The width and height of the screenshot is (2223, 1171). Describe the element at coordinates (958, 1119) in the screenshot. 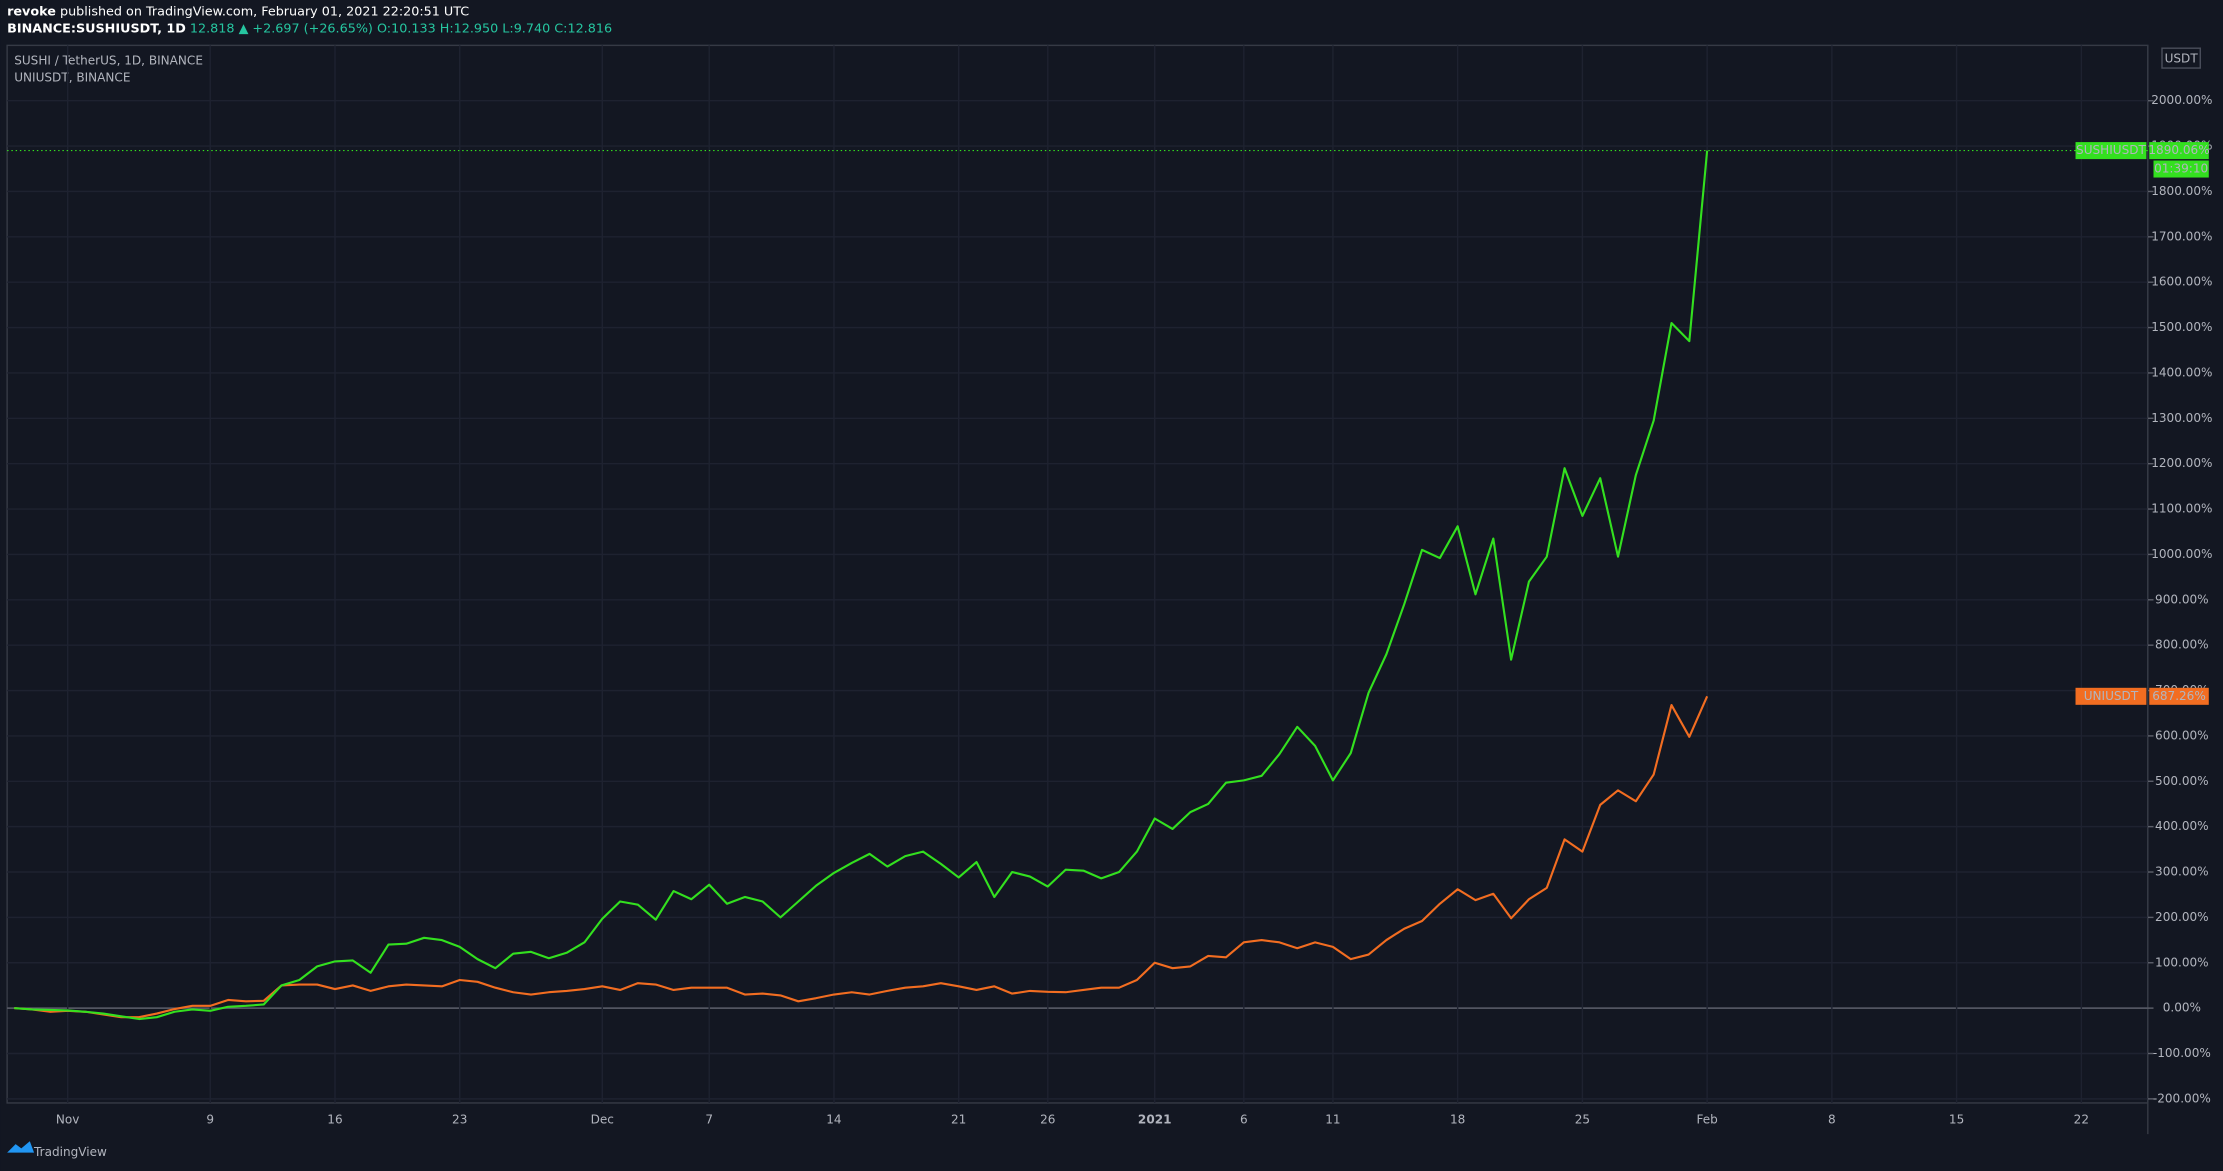

I see `x-tick-label: 21` at that location.